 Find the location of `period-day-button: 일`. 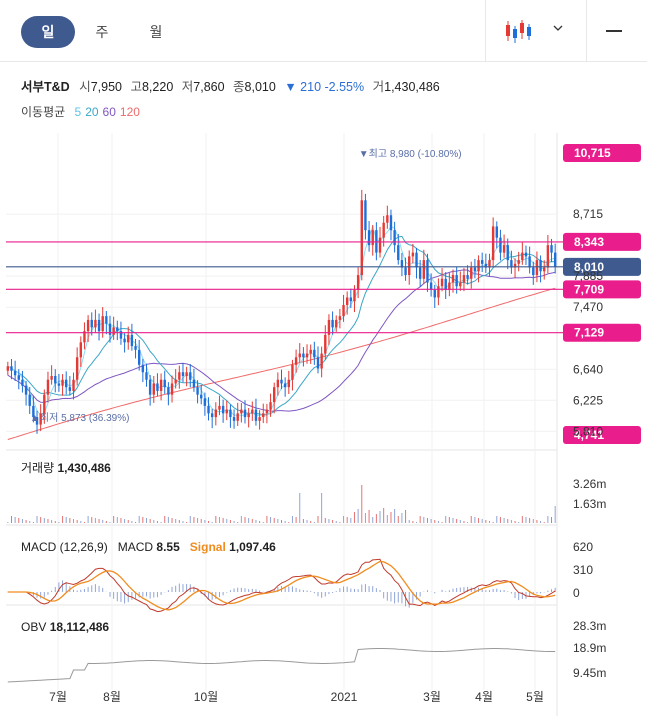

period-day-button: 일 is located at coordinates (48, 32).